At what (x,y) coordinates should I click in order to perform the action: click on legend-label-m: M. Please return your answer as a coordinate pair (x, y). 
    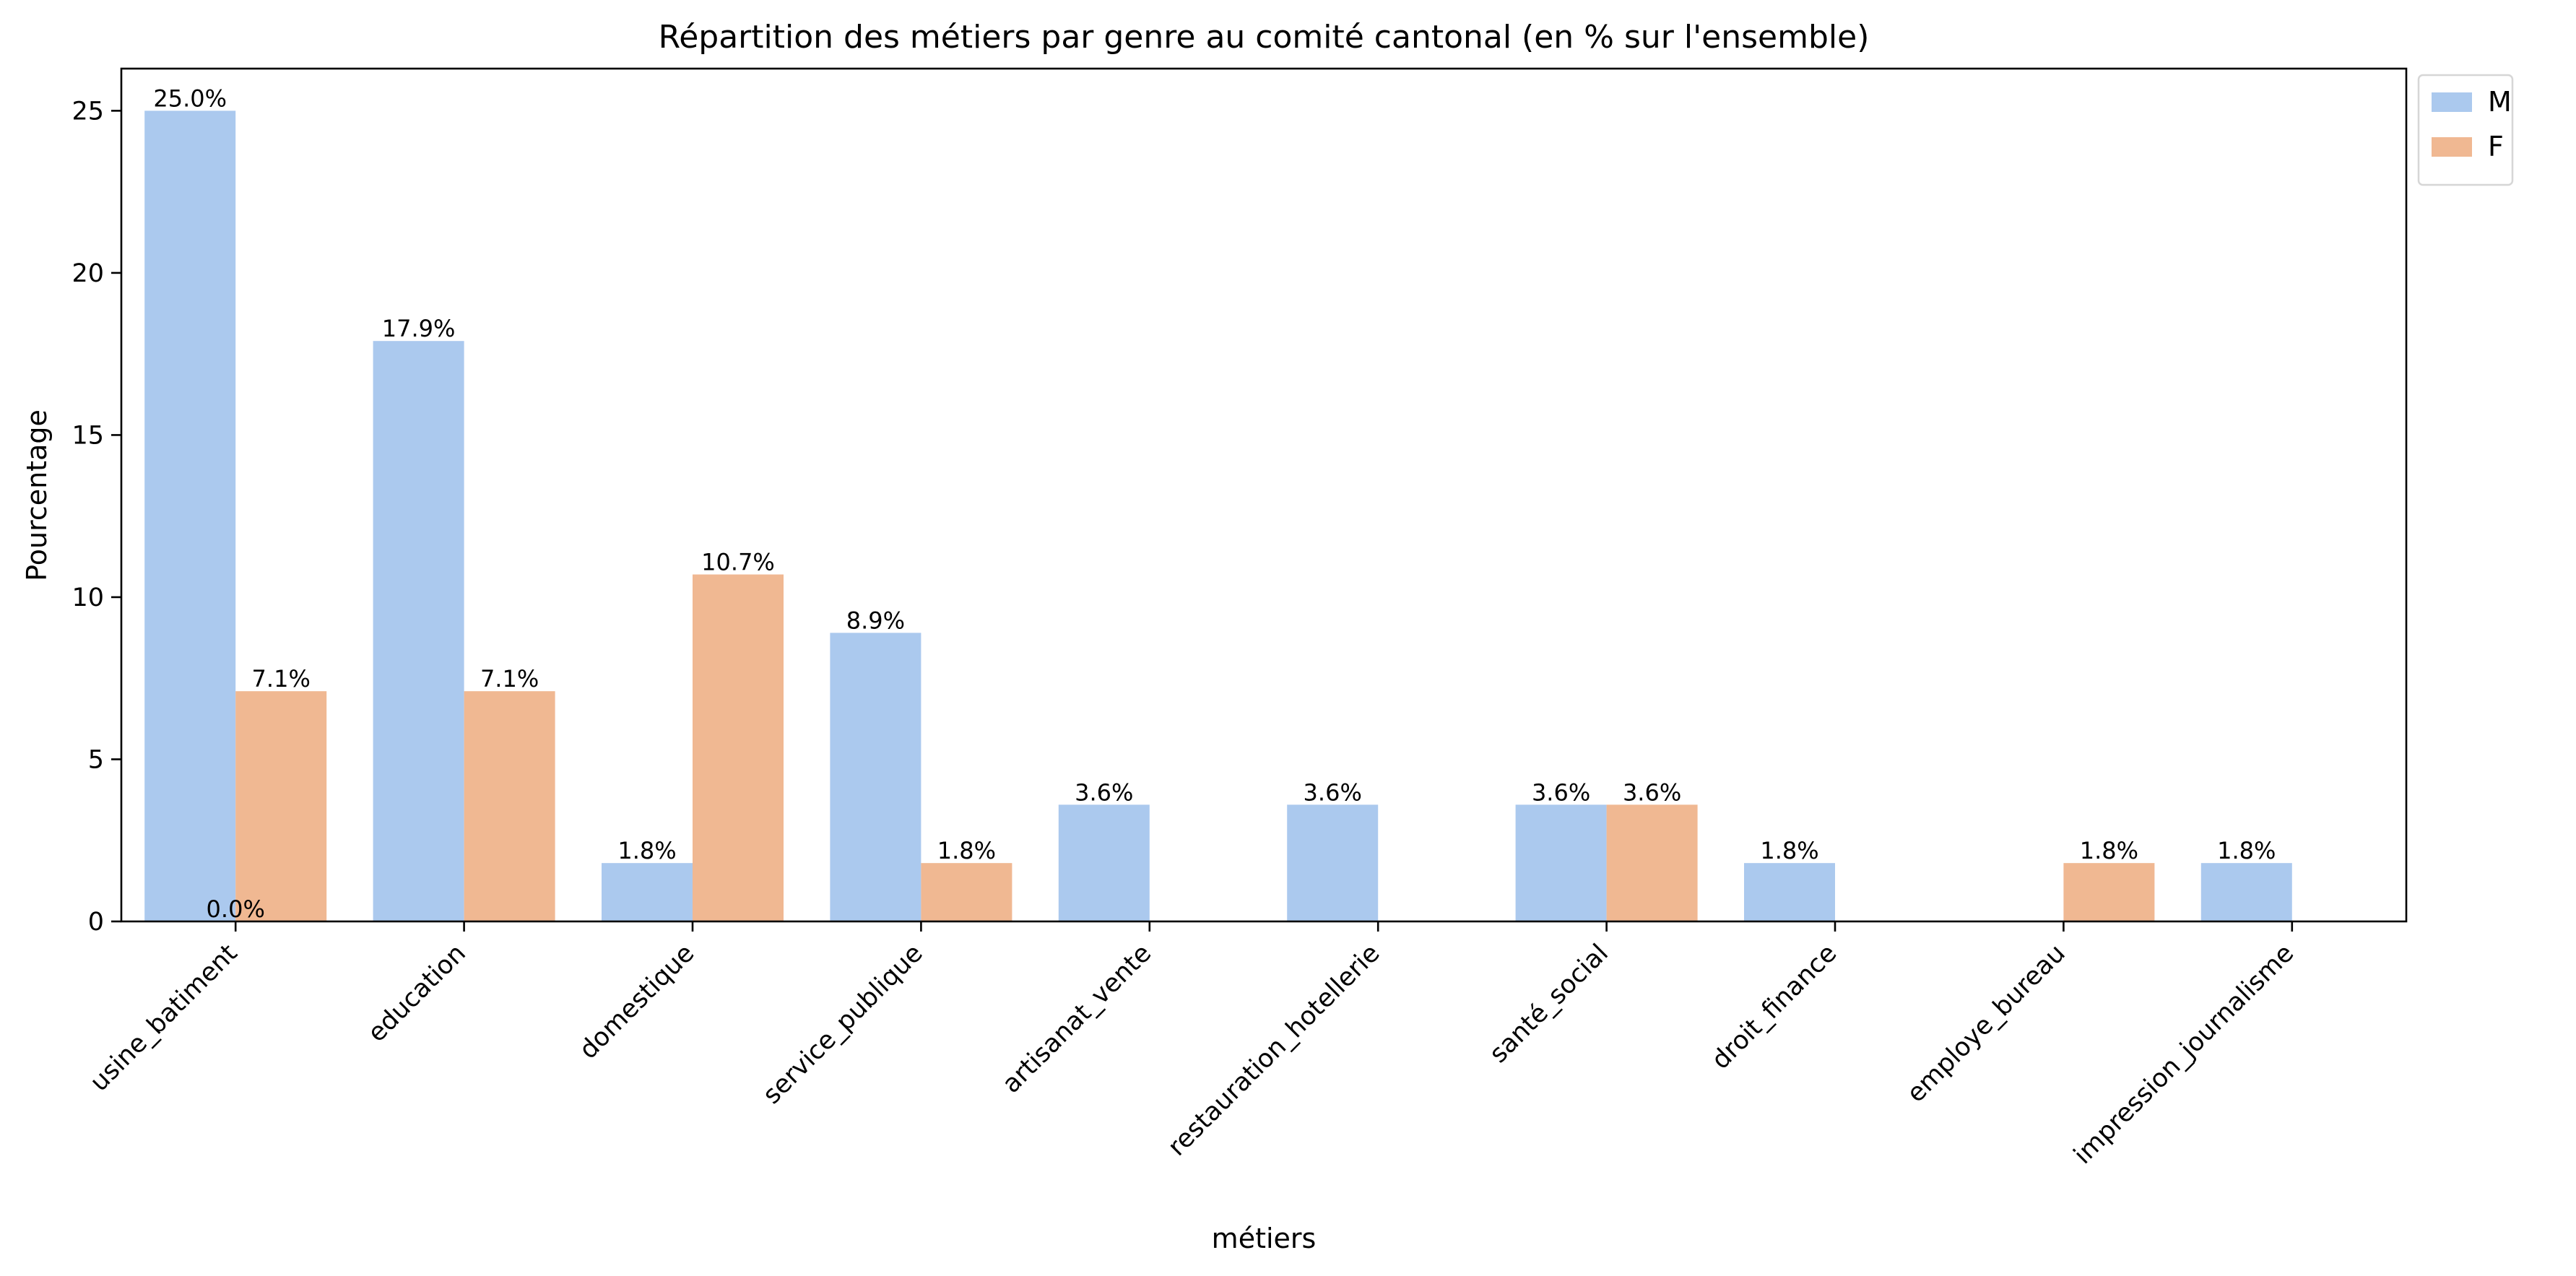
    Looking at the image, I should click on (2500, 102).